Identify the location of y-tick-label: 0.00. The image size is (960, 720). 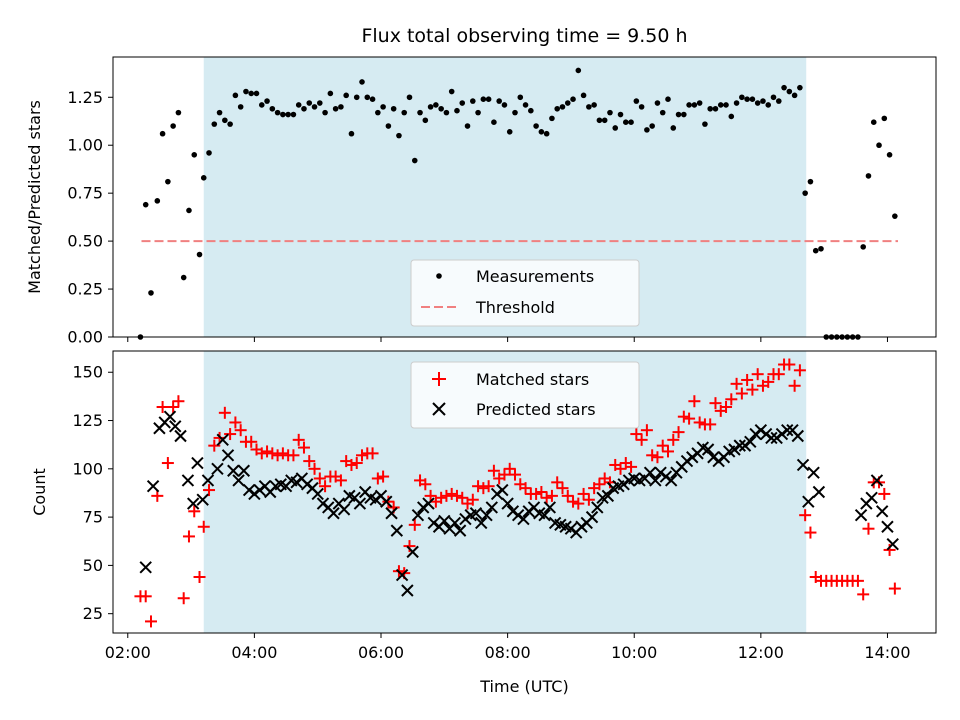
(85, 337).